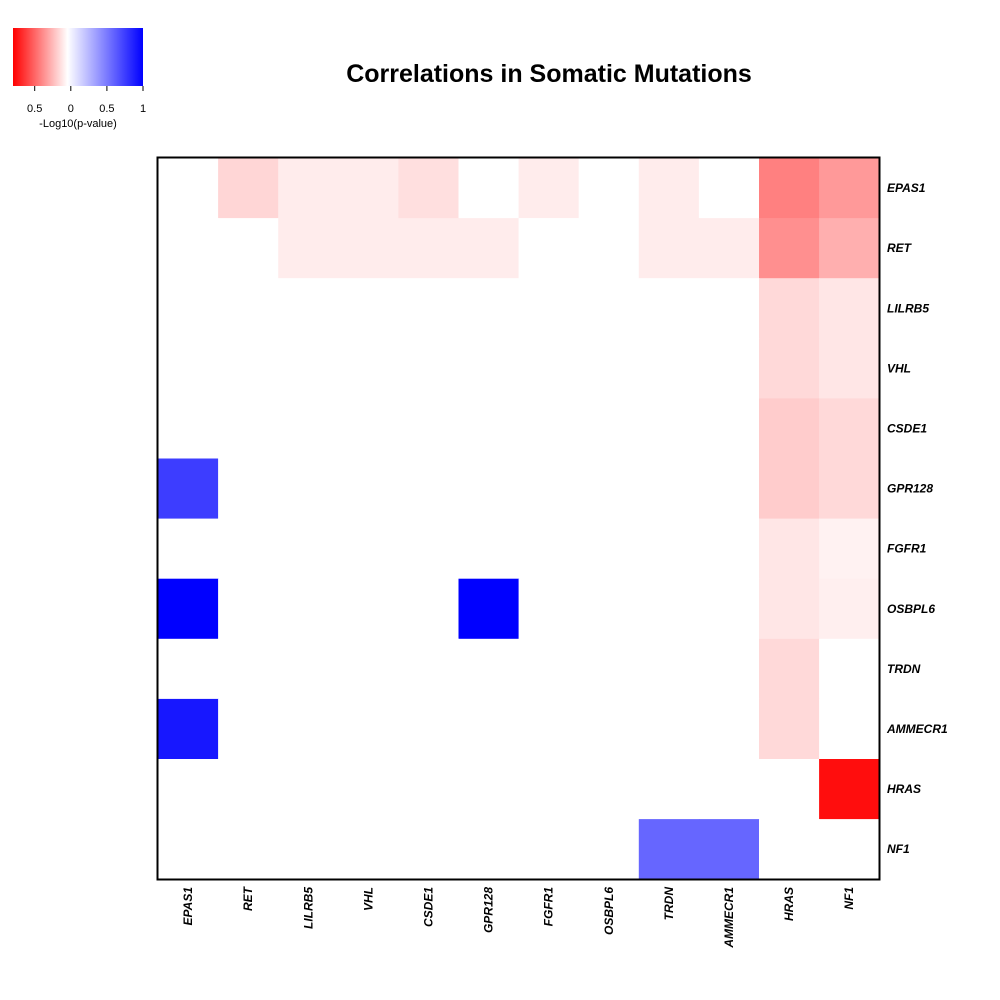 Image resolution: width=1000 pixels, height=1000 pixels. Describe the element at coordinates (911, 609) in the screenshot. I see `row-label: OSBPL6` at that location.